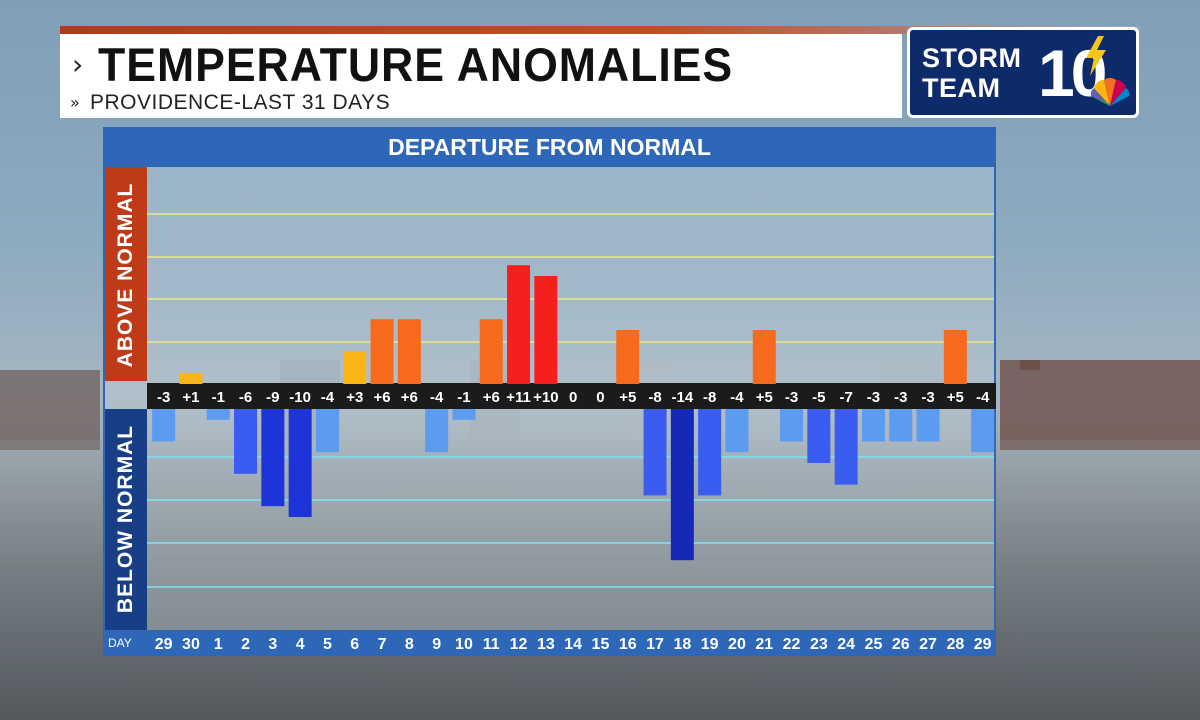 This screenshot has width=1200, height=720. Describe the element at coordinates (518, 397) in the screenshot. I see `data-label: +11` at that location.